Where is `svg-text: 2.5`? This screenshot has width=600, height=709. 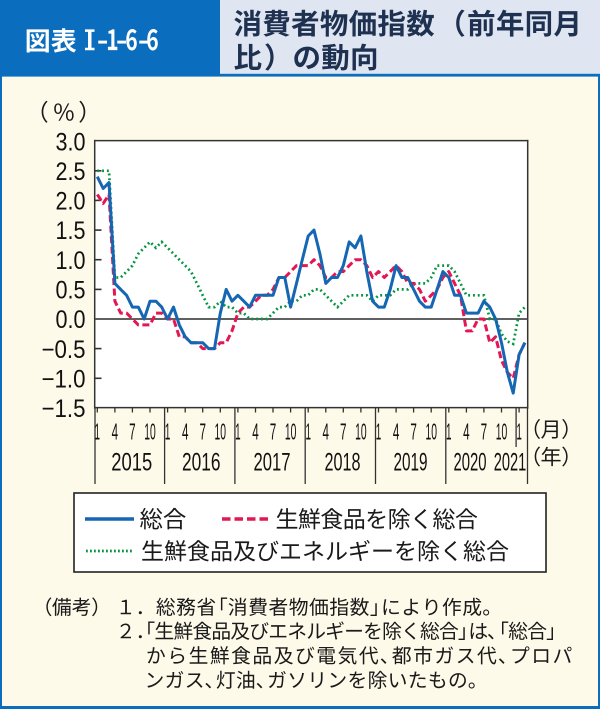 svg-text: 2.5 is located at coordinates (71, 172).